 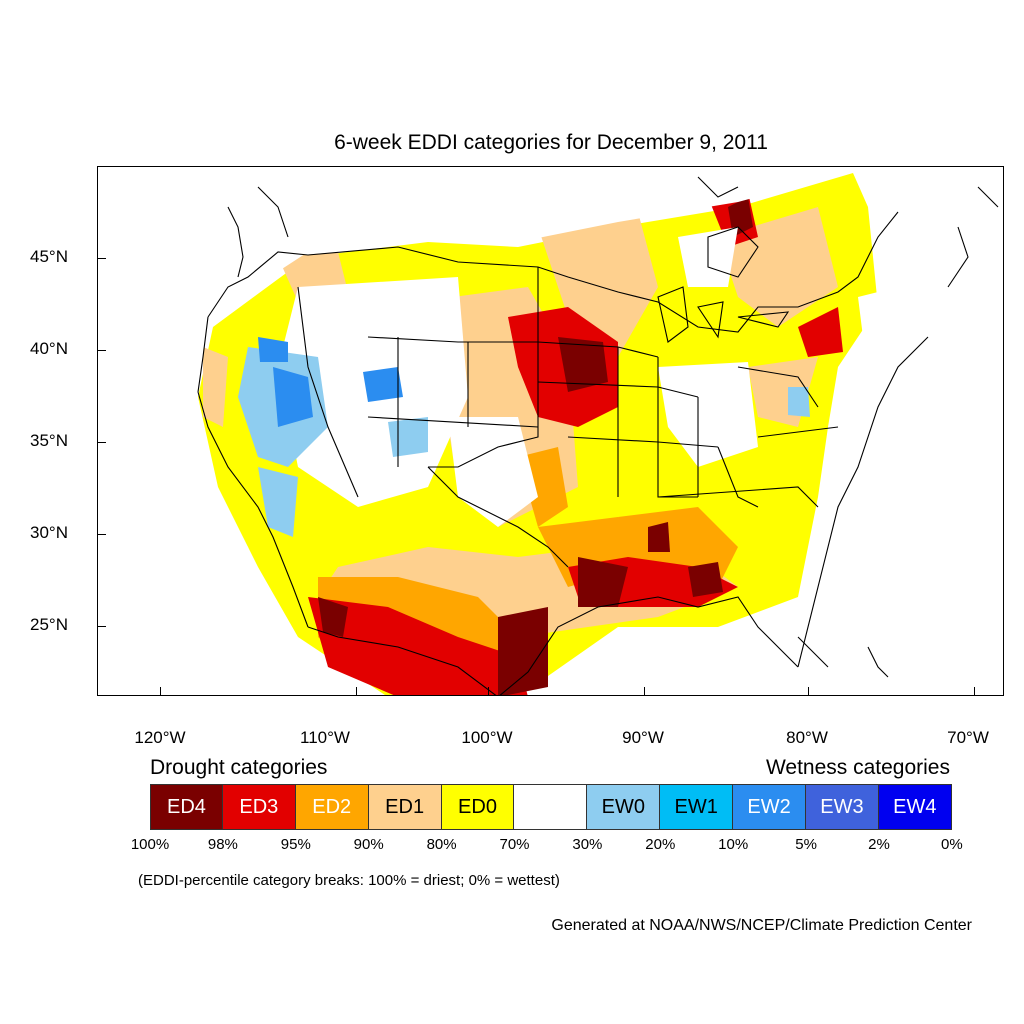 I want to click on lat-label-30: 30°N, so click(x=49, y=532).